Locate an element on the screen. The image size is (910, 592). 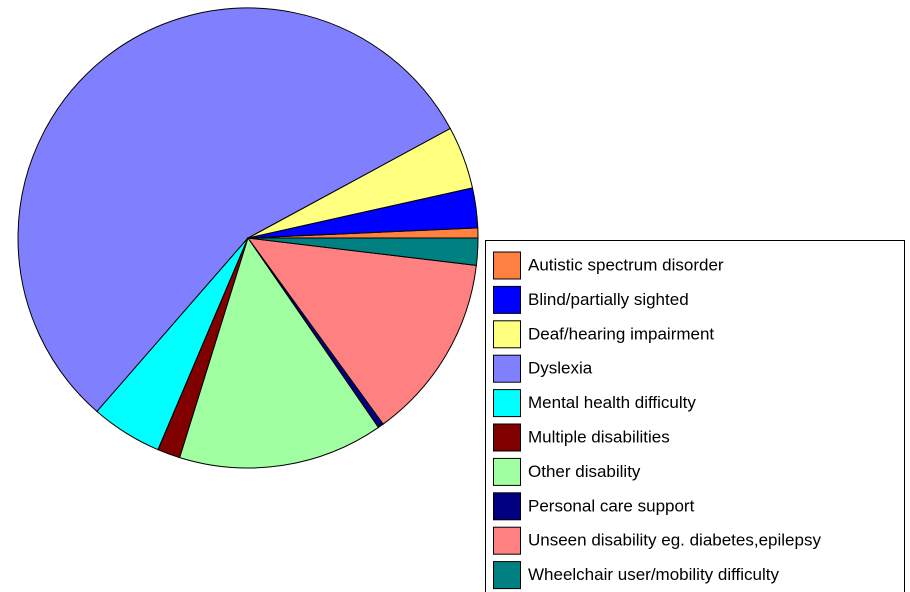
legend-label: Dyslexia is located at coordinates (560, 368).